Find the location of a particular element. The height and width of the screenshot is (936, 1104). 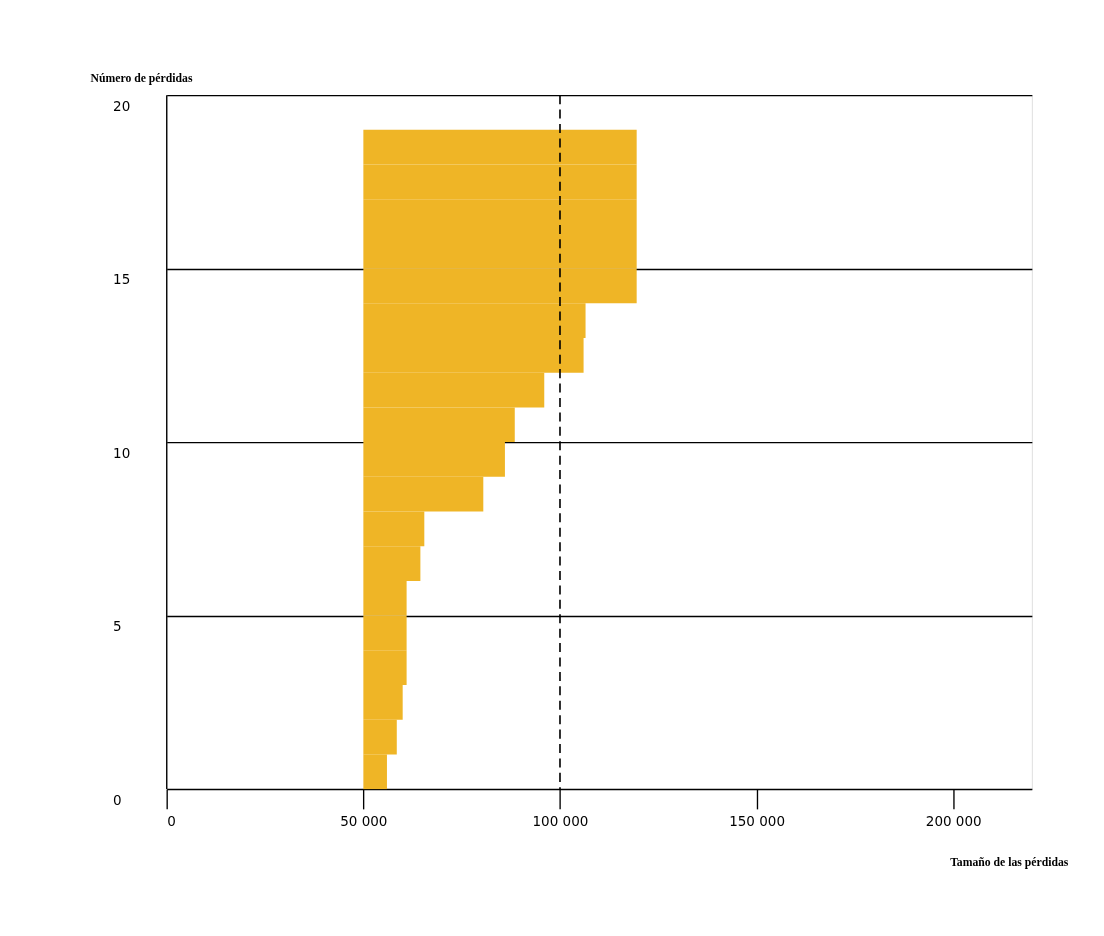

y-tick-label: 20 is located at coordinates (122, 105).